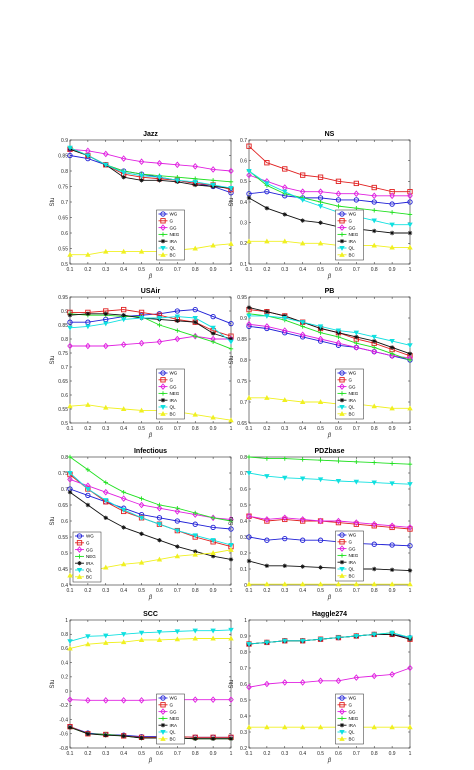 This screenshot has width=474, height=770. I want to click on y-tick-label: 0.4, so click(64, 663).